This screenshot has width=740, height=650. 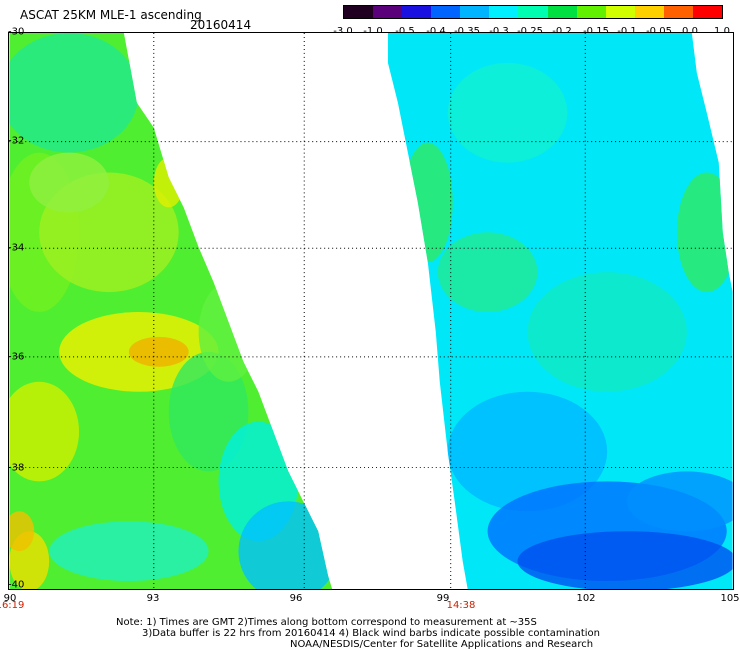 What do you see at coordinates (16, 468) in the screenshot?
I see `latitude-label: -38` at bounding box center [16, 468].